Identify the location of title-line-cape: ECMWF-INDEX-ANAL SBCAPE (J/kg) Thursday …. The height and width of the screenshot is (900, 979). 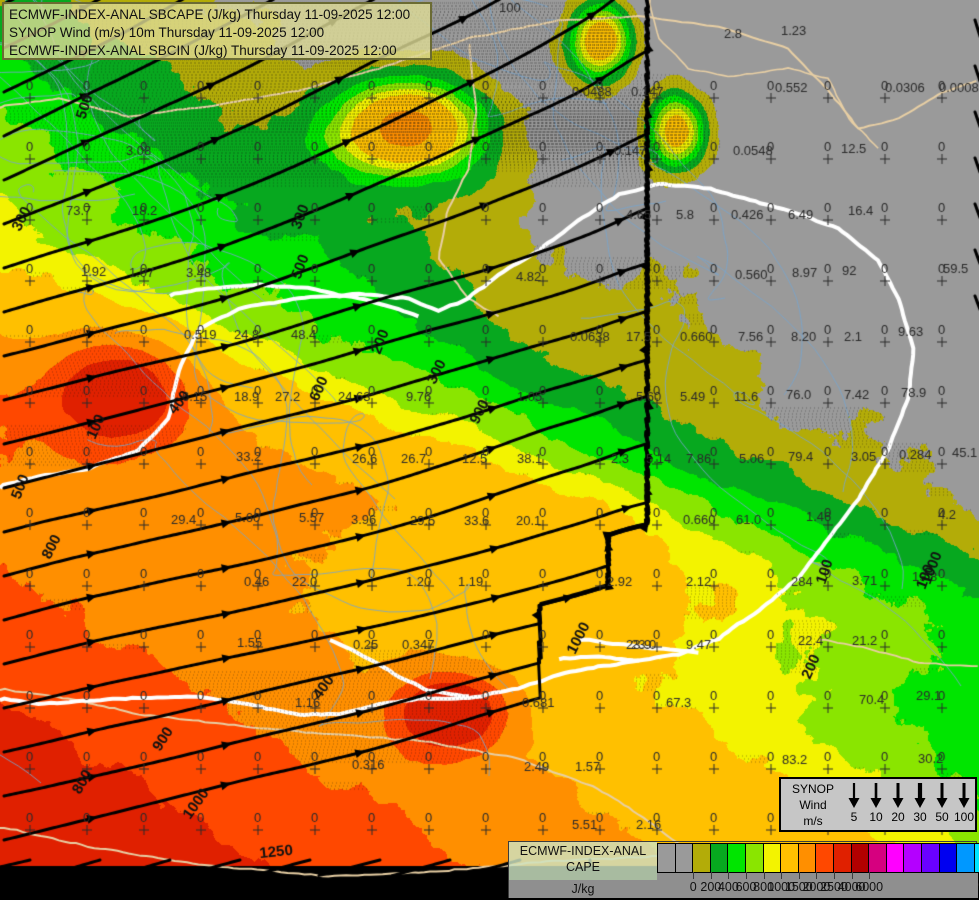
(210, 14).